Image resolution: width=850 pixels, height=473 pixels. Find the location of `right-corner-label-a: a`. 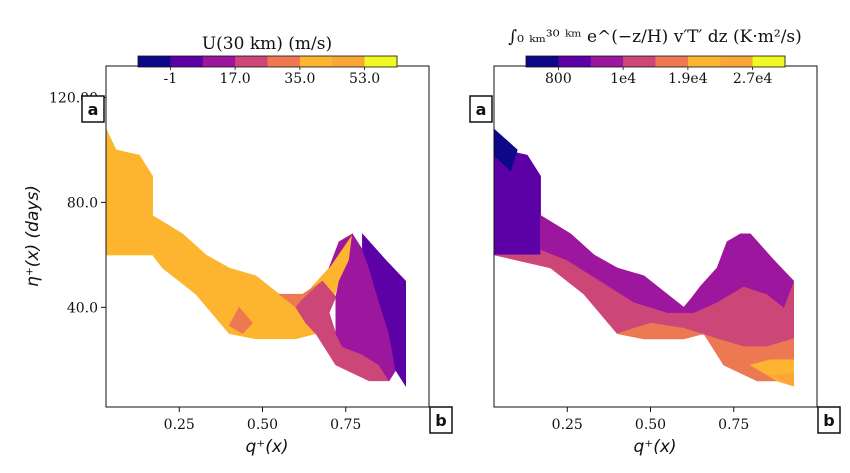

right-corner-label-a: a is located at coordinates (481, 109).